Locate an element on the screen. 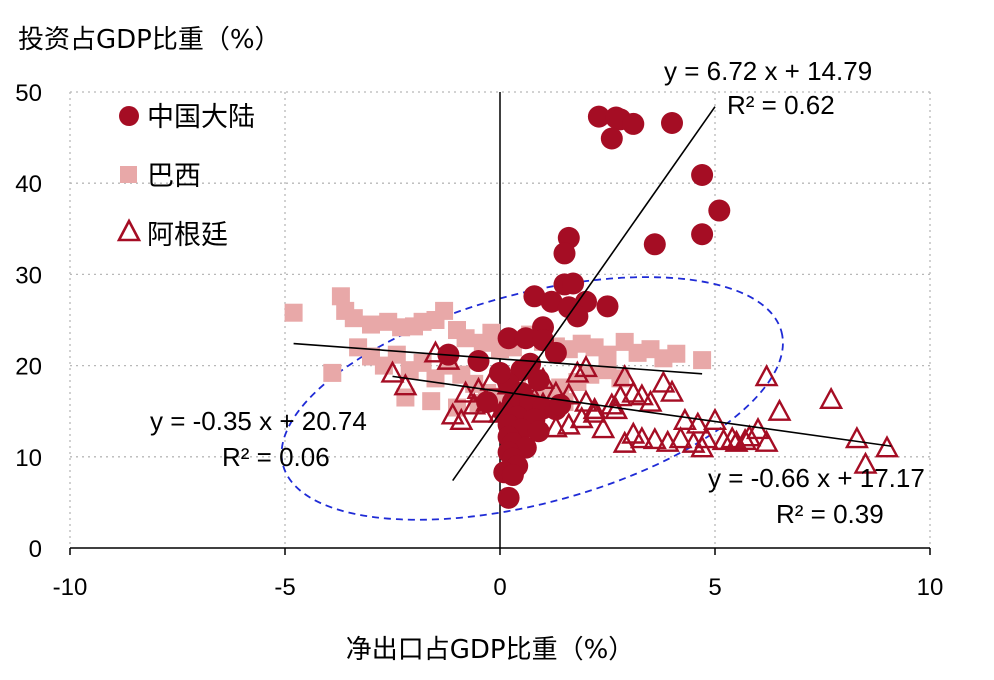 This screenshot has width=994, height=680. x-tick-label: -5 is located at coordinates (284, 587).